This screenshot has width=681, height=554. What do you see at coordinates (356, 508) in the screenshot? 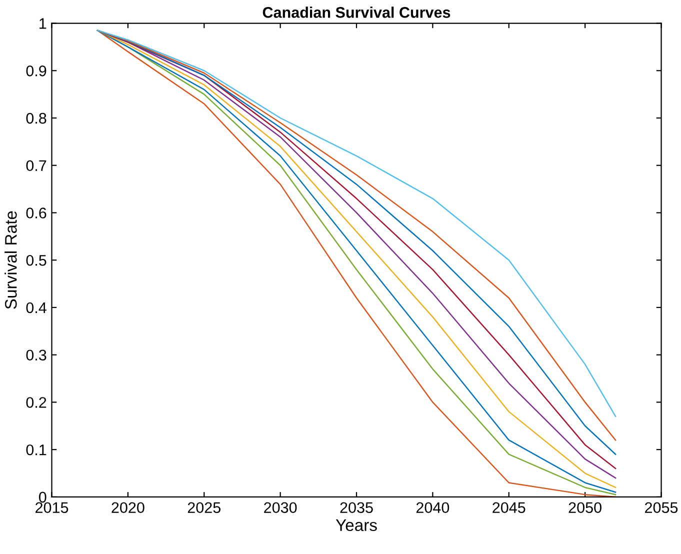
I see `x-tick-label: 2035` at bounding box center [356, 508].